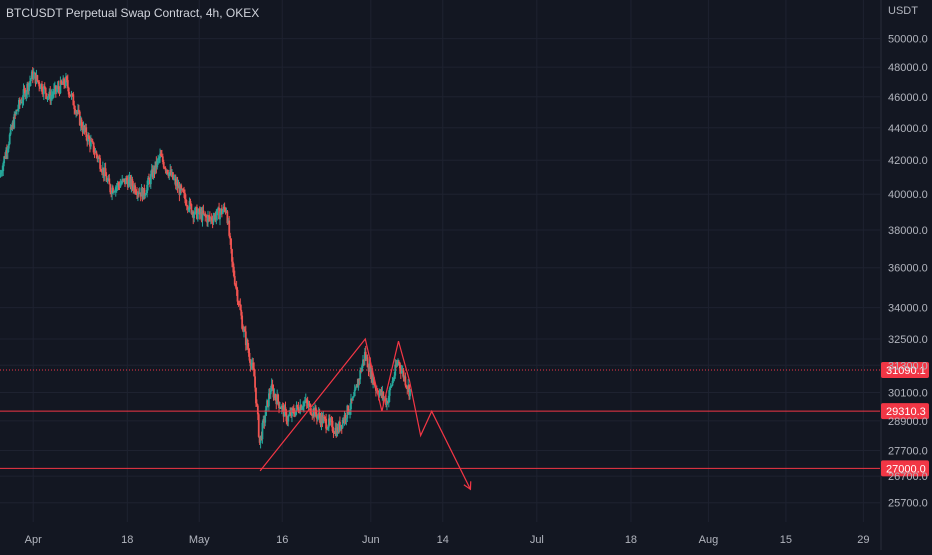 The height and width of the screenshot is (555, 932). Describe the element at coordinates (908, 340) in the screenshot. I see `y-tick-label: 32500.0` at that location.